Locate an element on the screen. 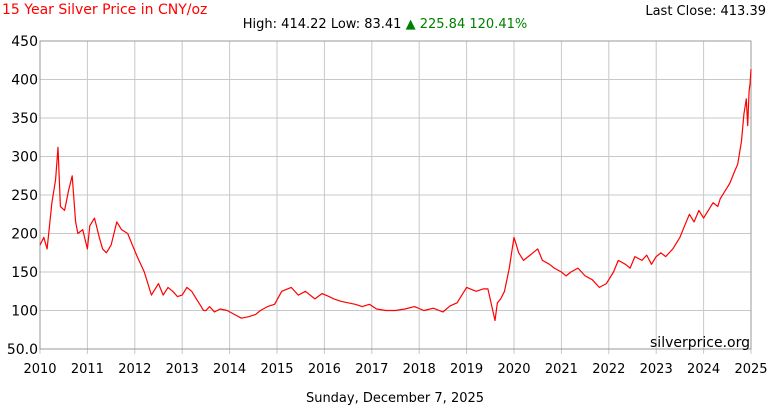 This screenshot has height=410, width=770. price-stats: High: 414.22 Low: 83.41 ▲ 225.84 120.41% is located at coordinates (385, 24).